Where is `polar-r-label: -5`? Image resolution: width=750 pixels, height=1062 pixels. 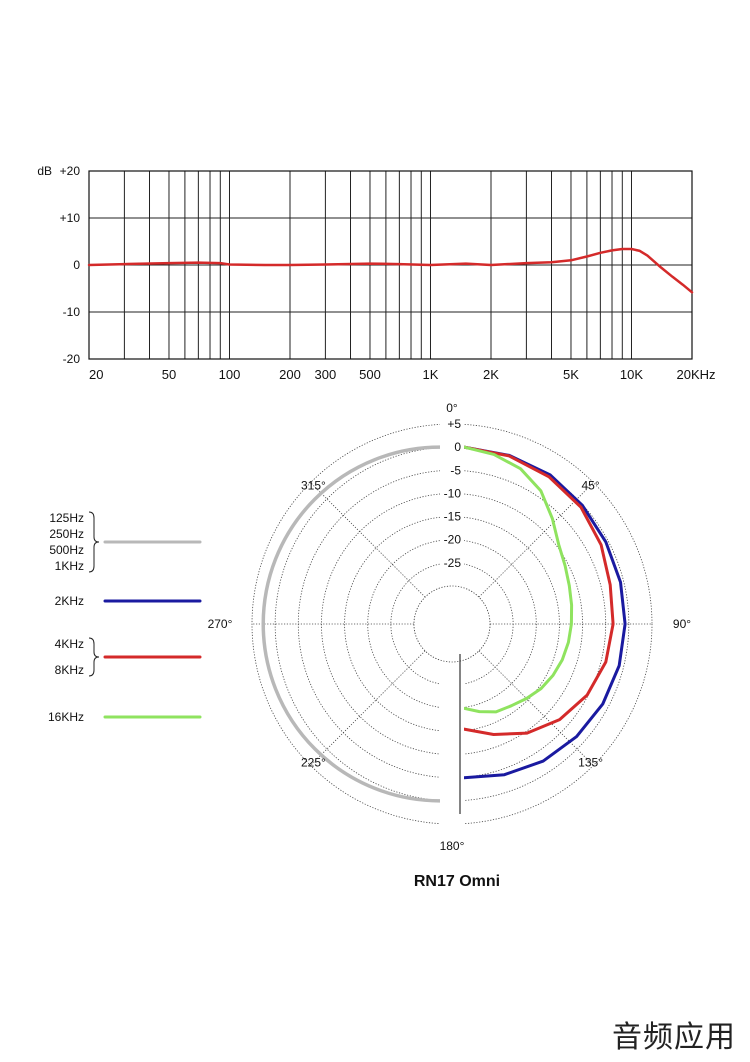
polar-r-label: -5 is located at coordinates (455, 470).